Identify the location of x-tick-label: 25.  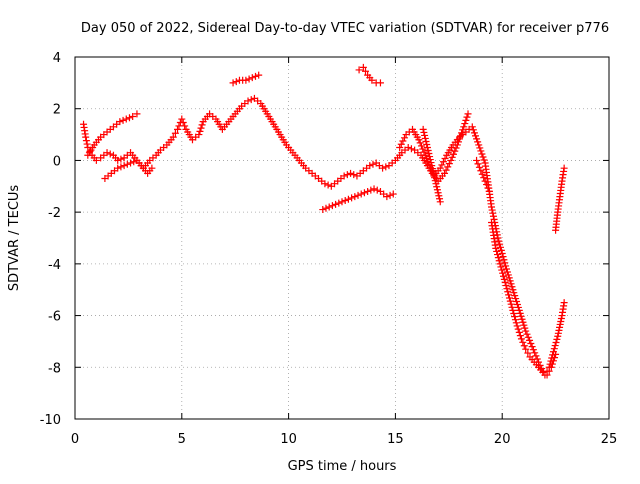
(609, 439).